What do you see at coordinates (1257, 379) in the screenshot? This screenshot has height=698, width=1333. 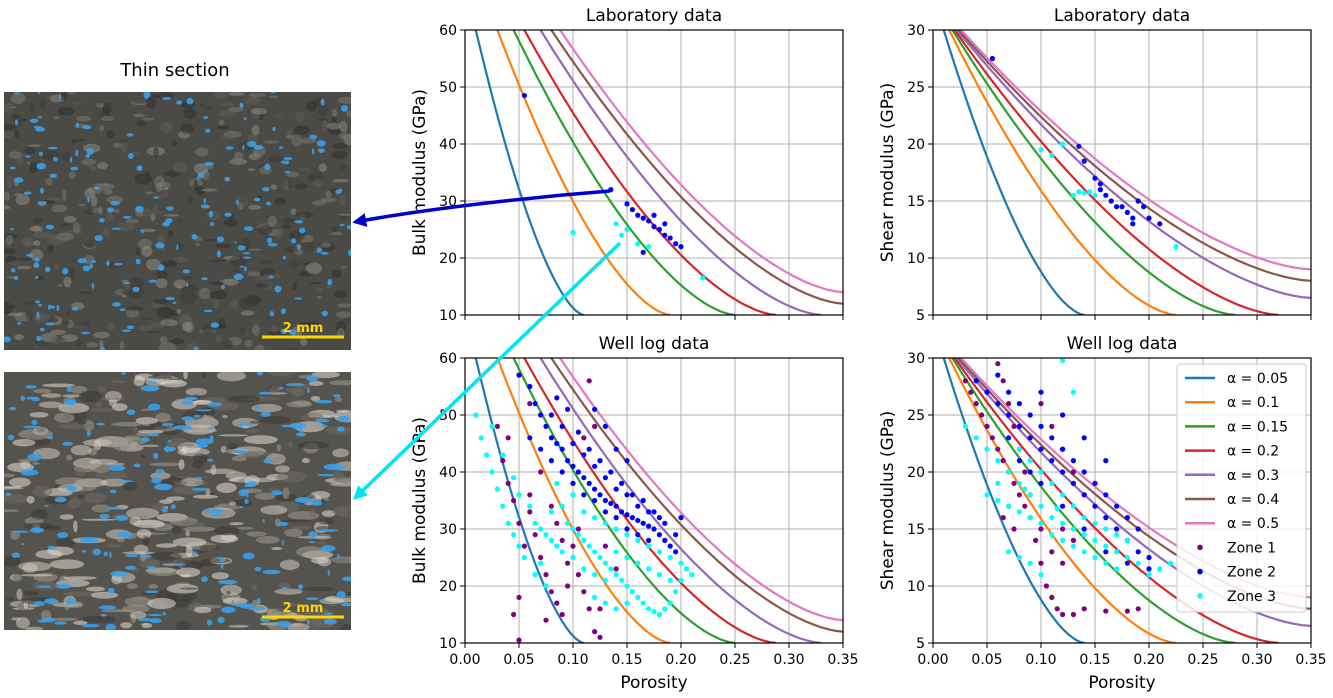 I see `legend-label: α = 0.05` at bounding box center [1257, 379].